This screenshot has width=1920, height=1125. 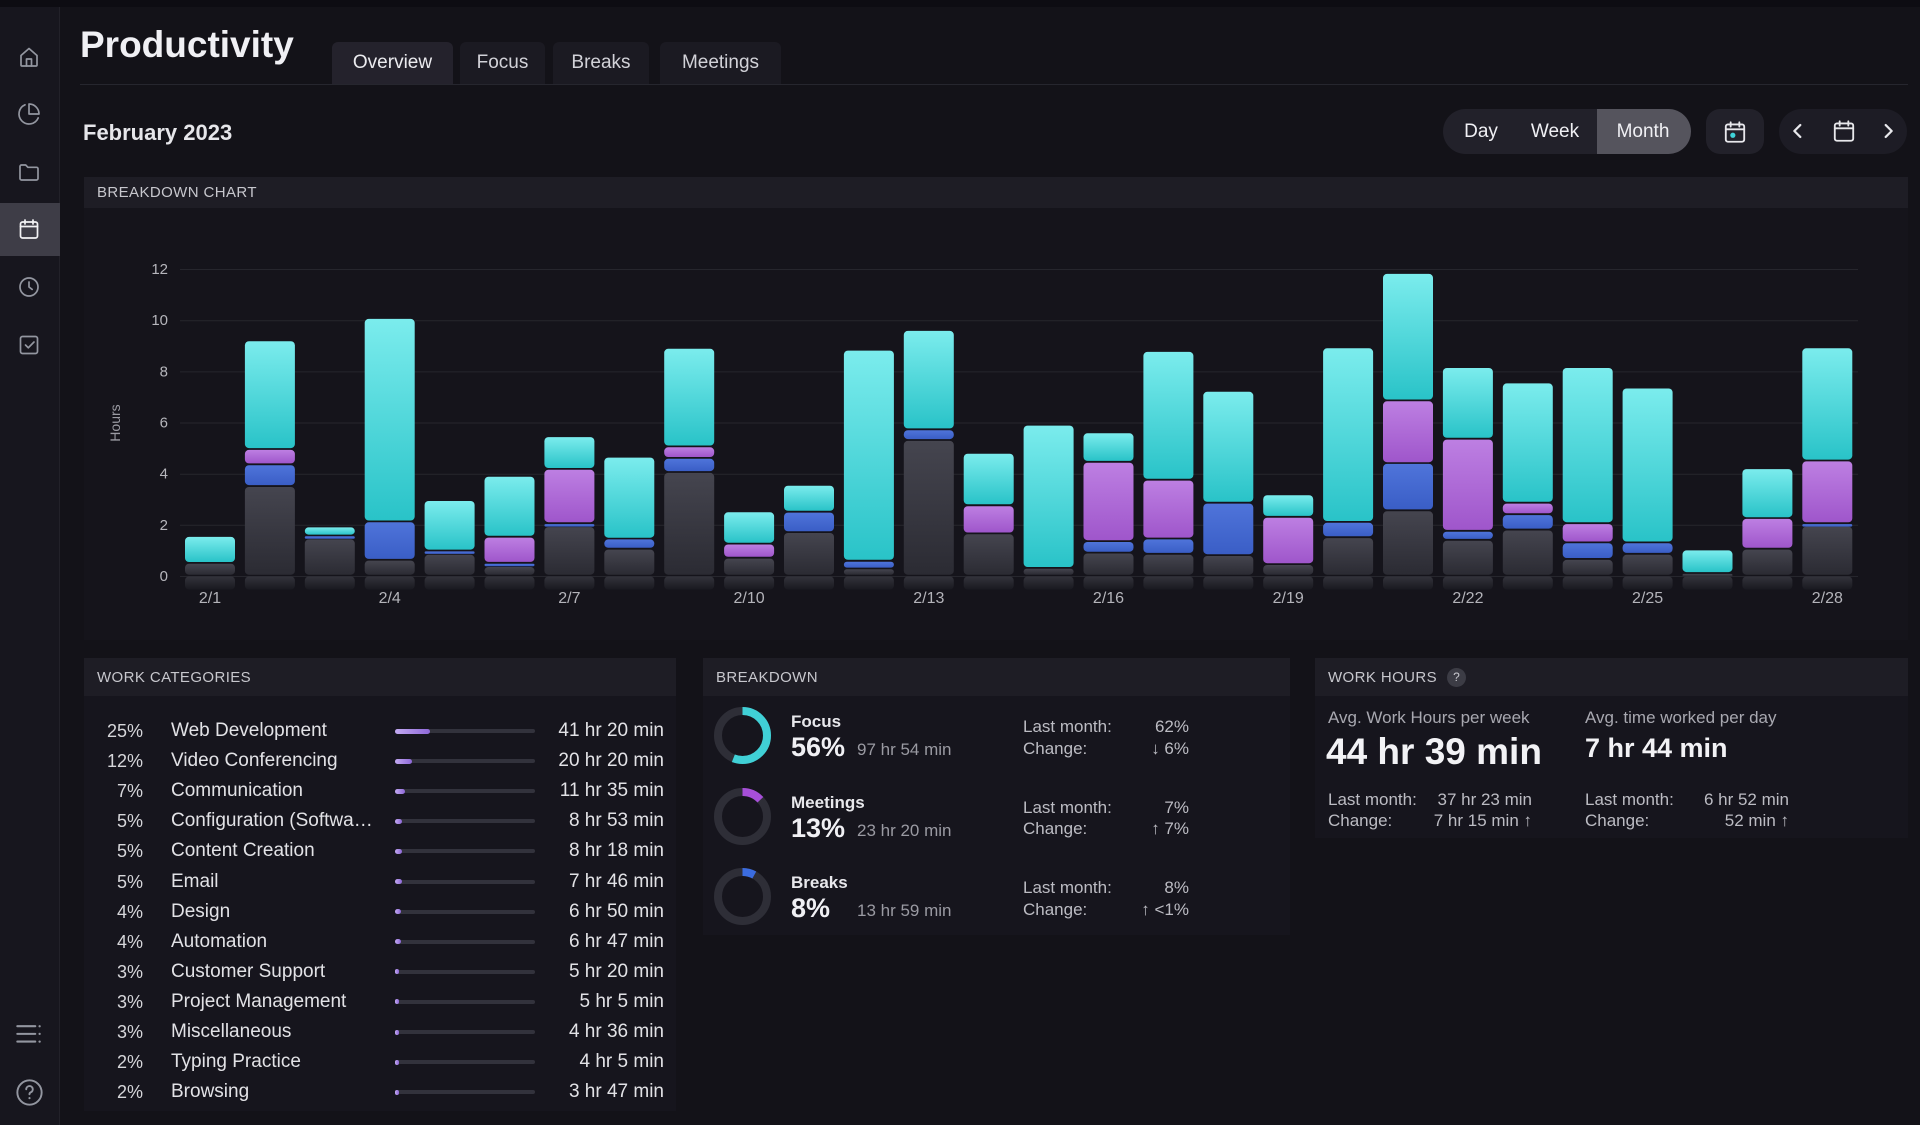 What do you see at coordinates (164, 576) in the screenshot?
I see `svg-text: 0` at bounding box center [164, 576].